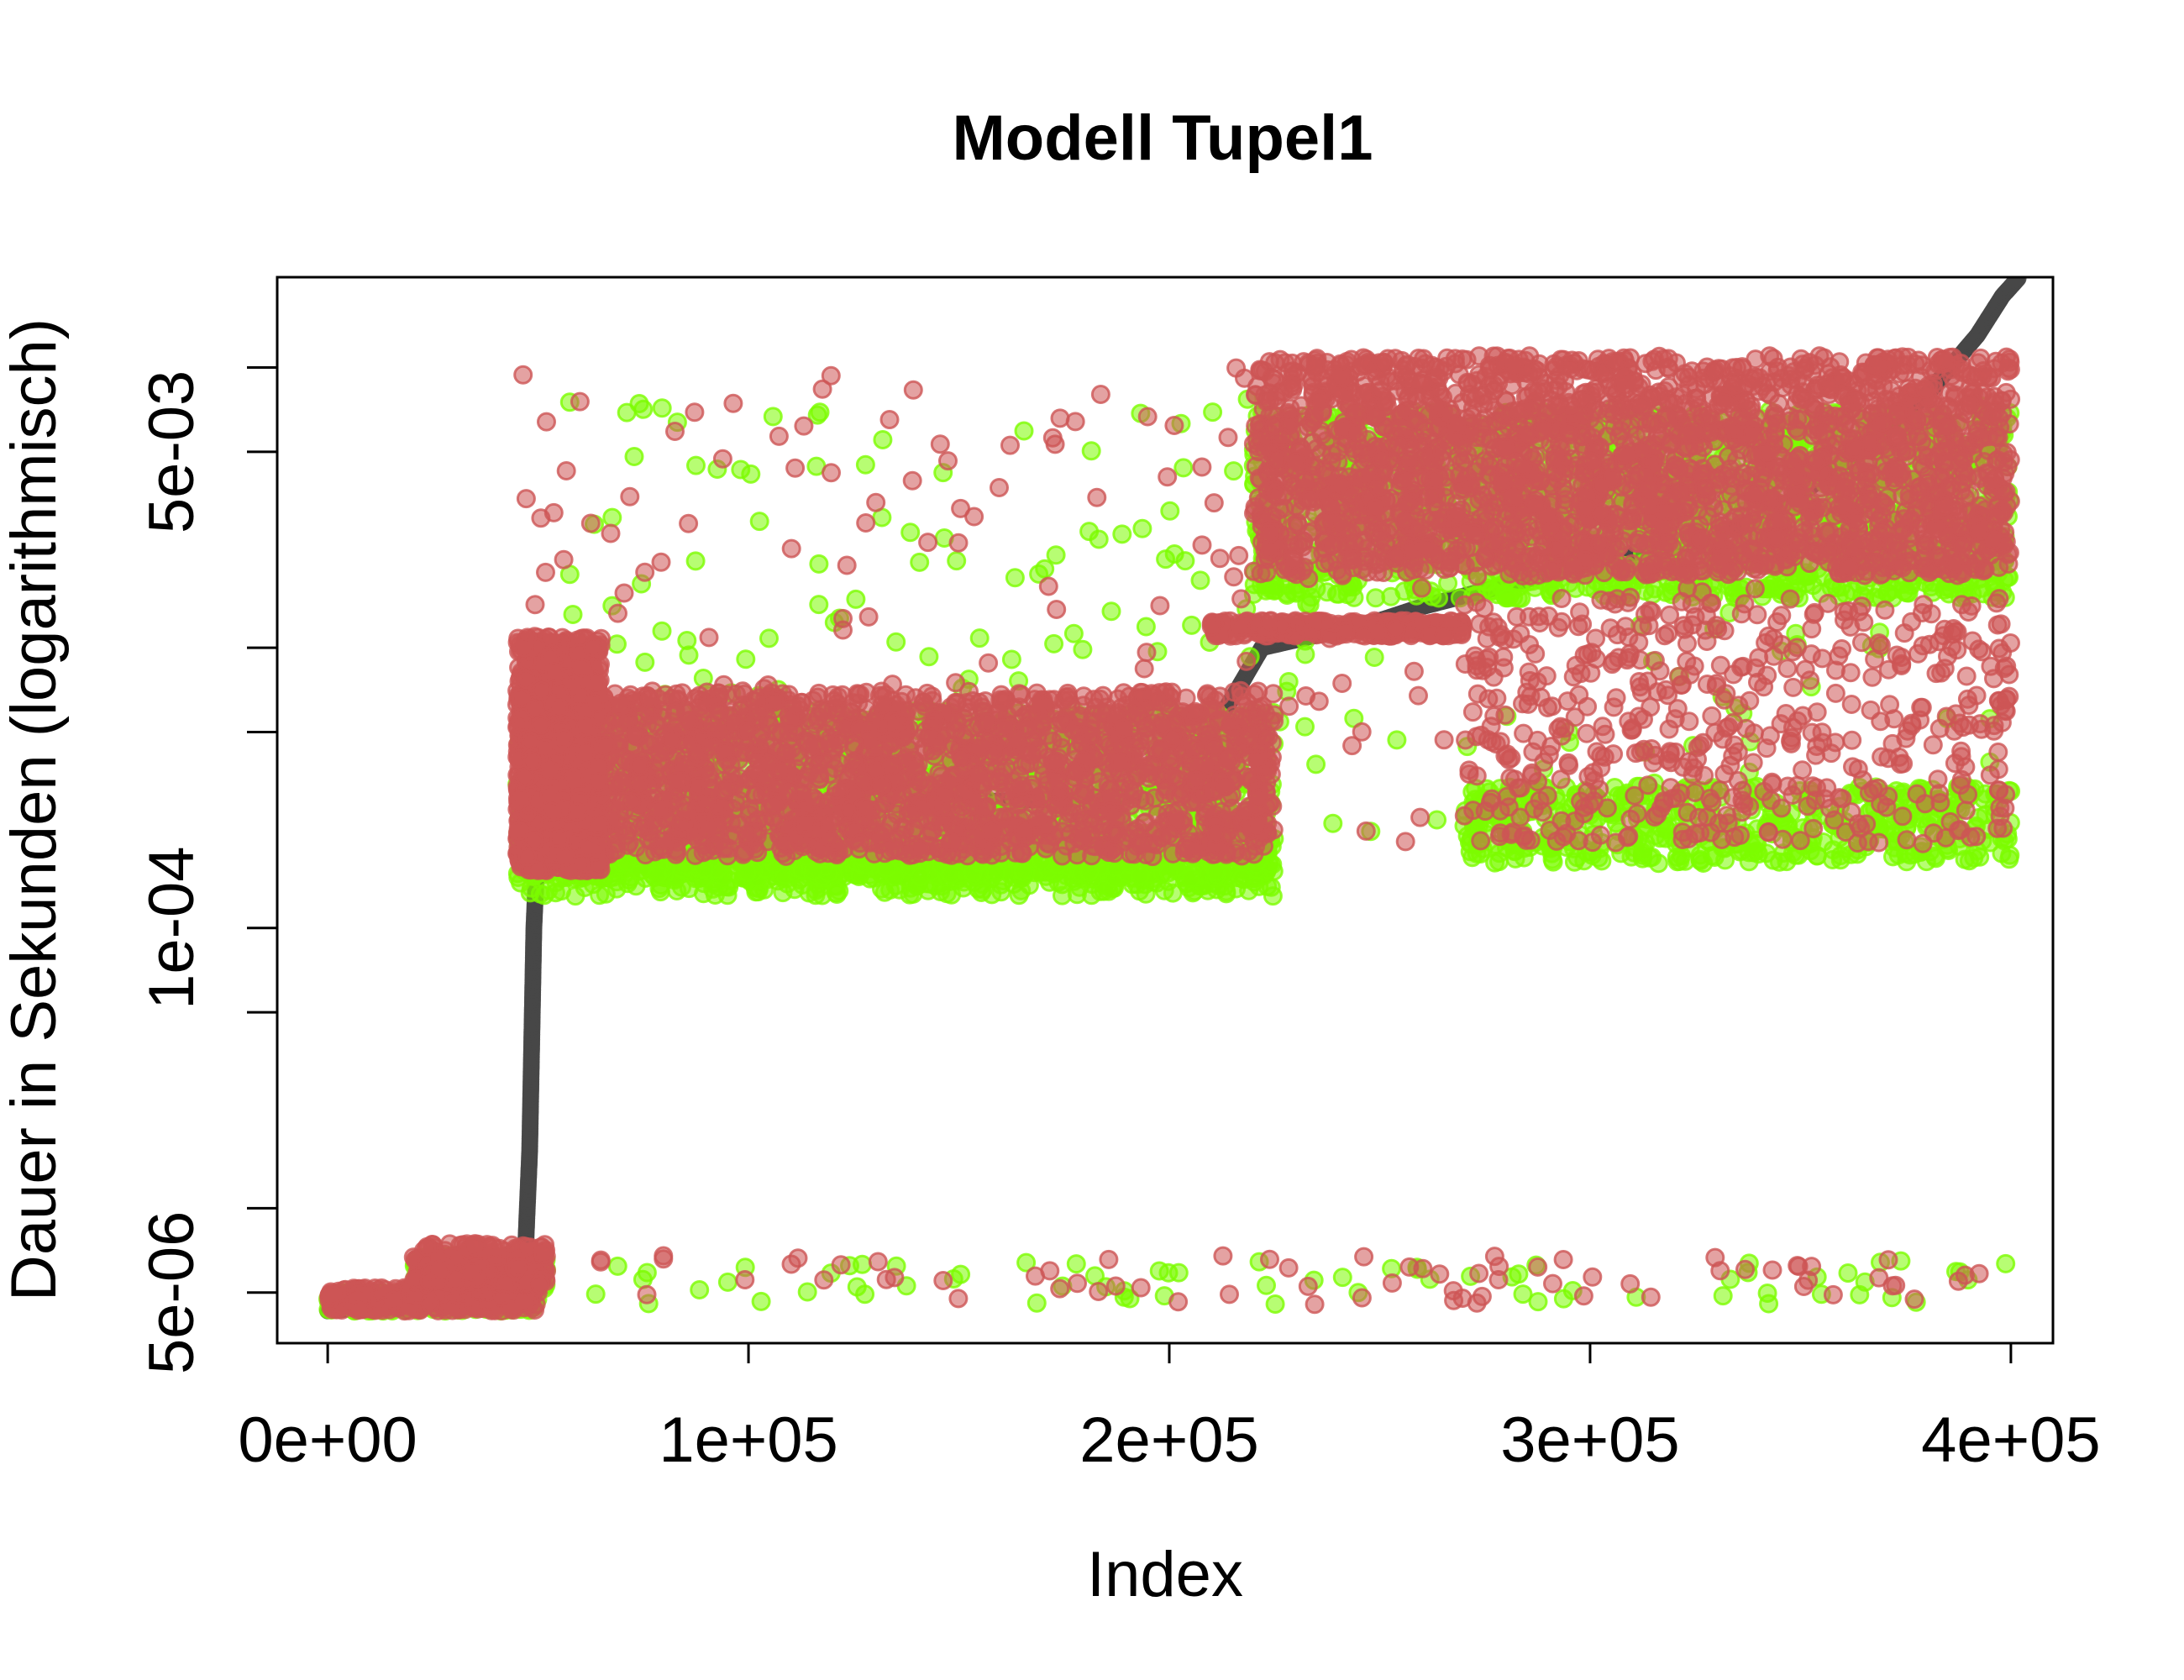 Image resolution: width=2184 pixels, height=1680 pixels. I want to click on y-axis-label: Dauer in Sekunden (logarithmisch), so click(35, 809).